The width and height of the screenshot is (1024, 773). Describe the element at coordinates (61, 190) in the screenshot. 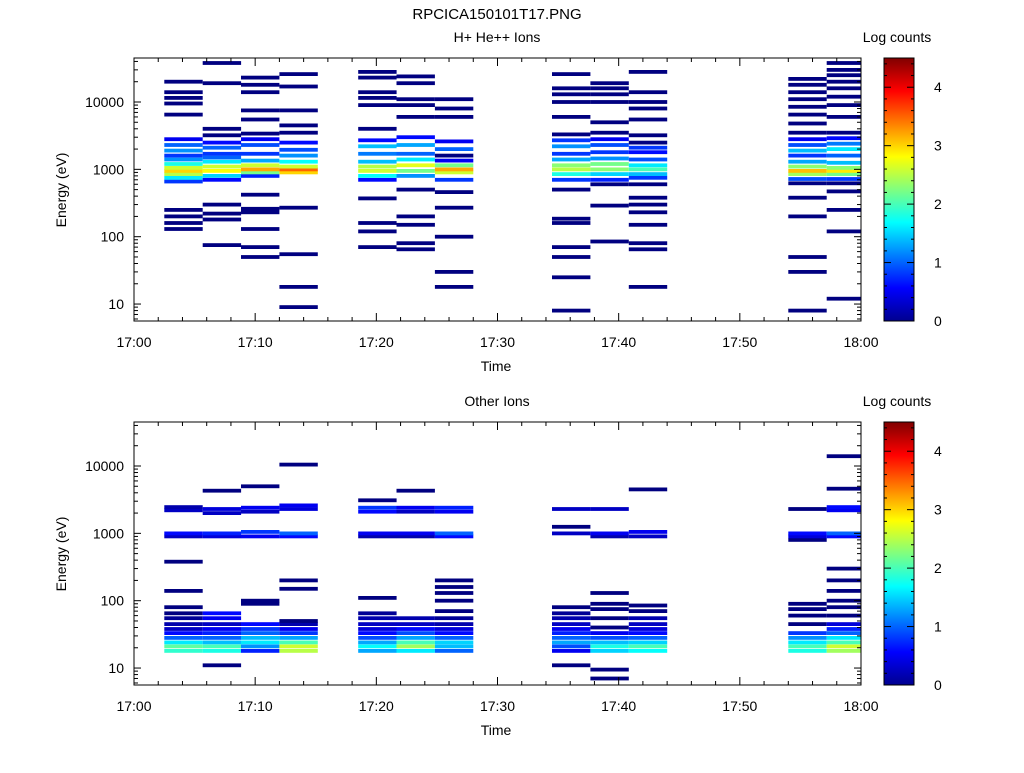

I see `y-axis-label: Energy (eV)` at that location.